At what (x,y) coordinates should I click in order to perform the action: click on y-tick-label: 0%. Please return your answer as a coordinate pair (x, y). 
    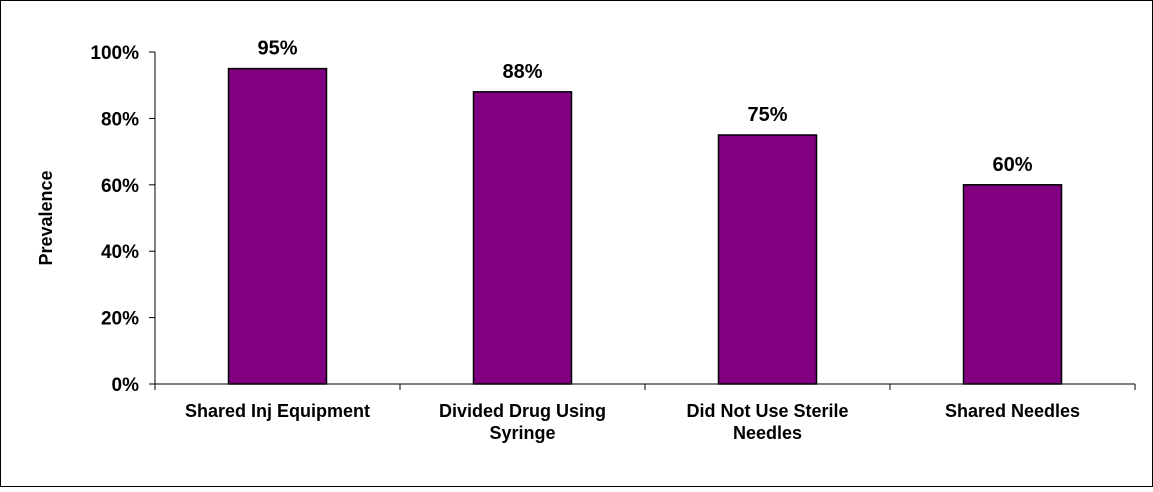
    Looking at the image, I should click on (126, 385).